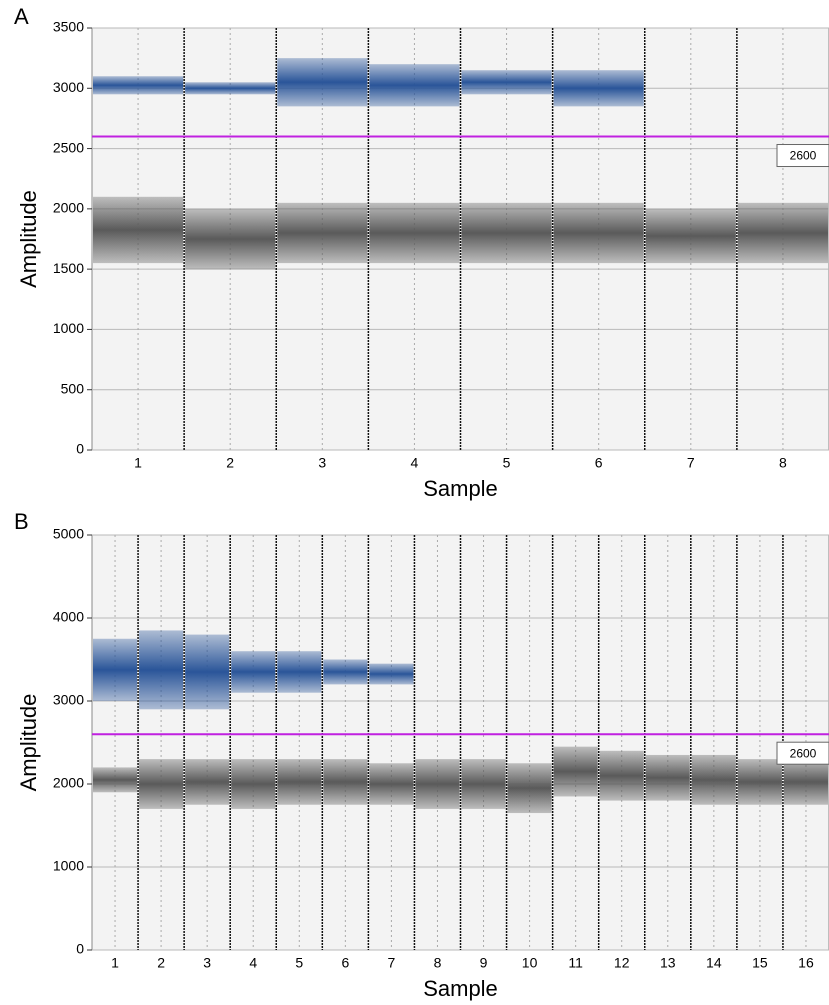 Image resolution: width=829 pixels, height=1005 pixels. Describe the element at coordinates (68, 534) in the screenshot. I see `y-tick-label: 5000` at that location.